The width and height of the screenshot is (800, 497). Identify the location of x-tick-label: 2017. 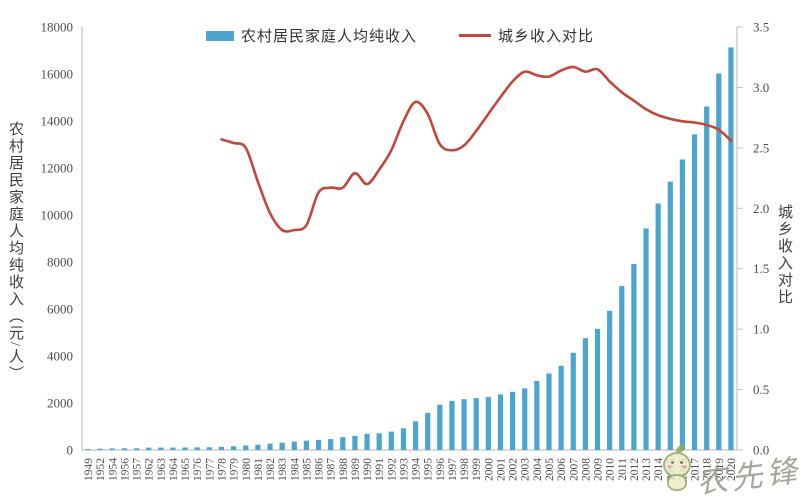
(696, 469).